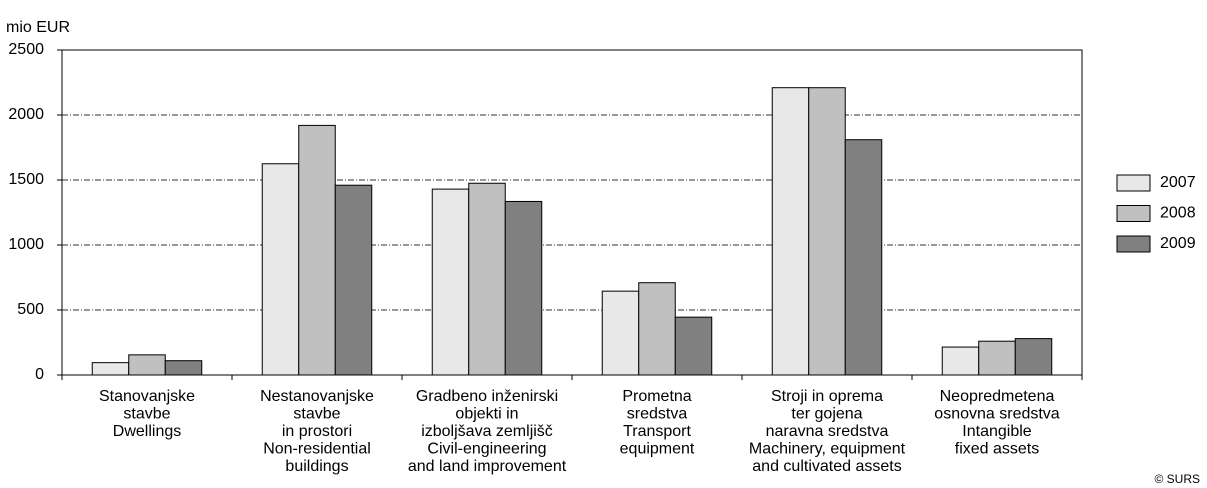 This screenshot has width=1207, height=488. I want to click on x-tick-label: Civil-engineering, so click(486, 449).